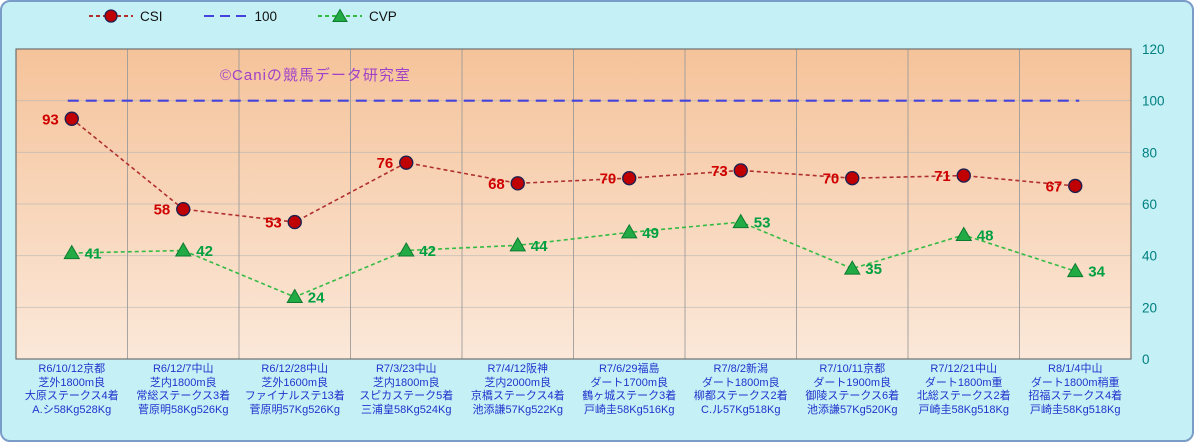 This screenshot has width=1194, height=442. I want to click on x-axis-label-10: R8/1/4中山 ダート1800m稍重 招福ステークス4着 戸崎圭58Kg518Kg, so click(1076, 390).